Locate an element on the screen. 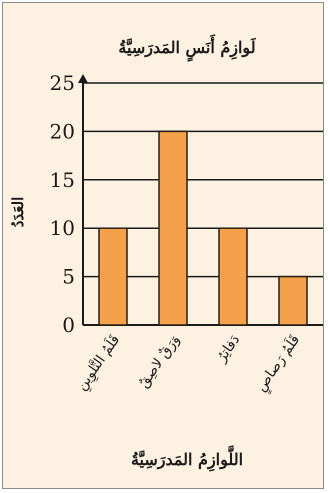 The height and width of the screenshot is (493, 328). y-tick-labels: 0 5 10 15 20 25 is located at coordinates (62, 204).